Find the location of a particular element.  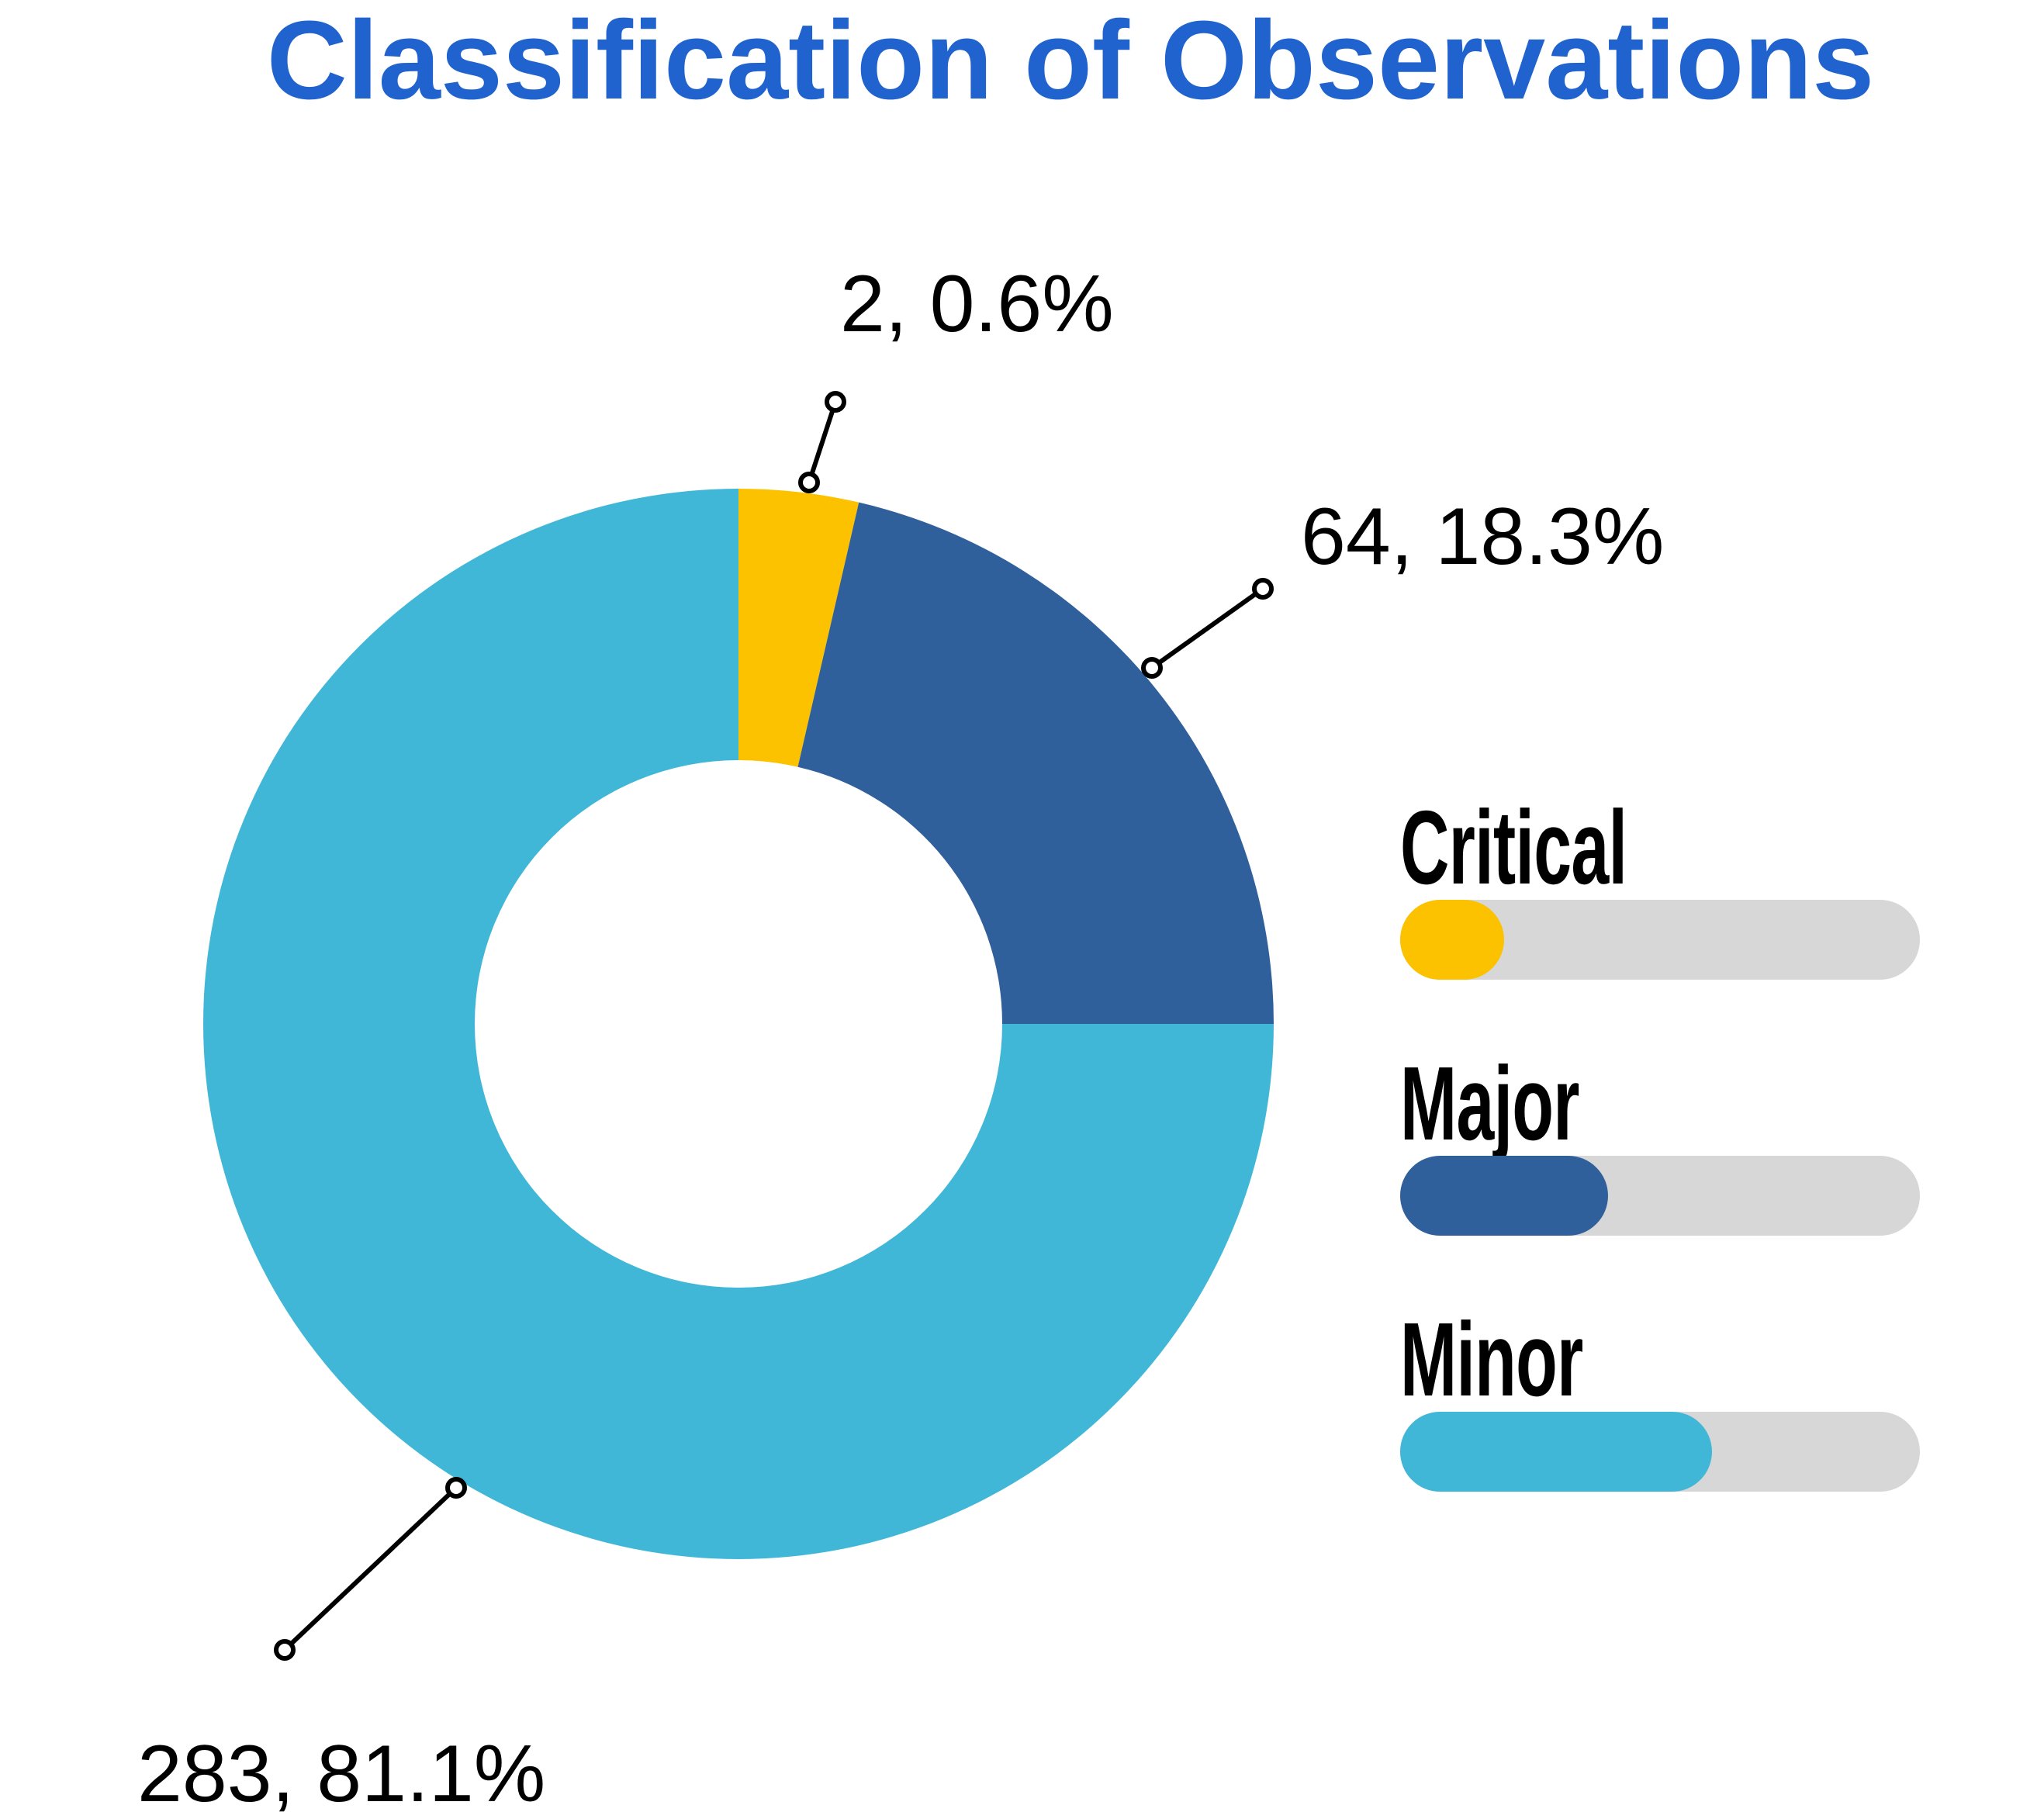

legend-label-minor: Minor is located at coordinates (1491, 1359).